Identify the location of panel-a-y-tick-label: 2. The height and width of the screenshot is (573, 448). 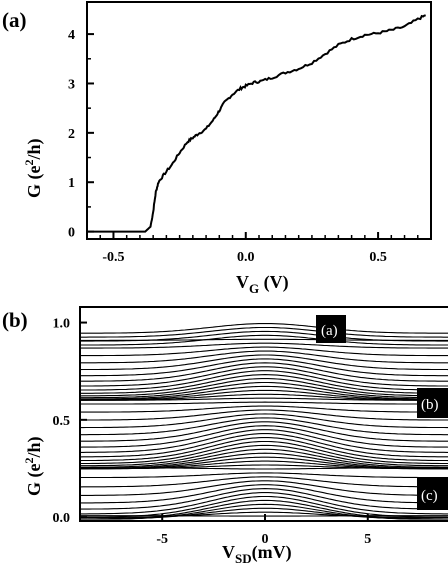
(71, 134).